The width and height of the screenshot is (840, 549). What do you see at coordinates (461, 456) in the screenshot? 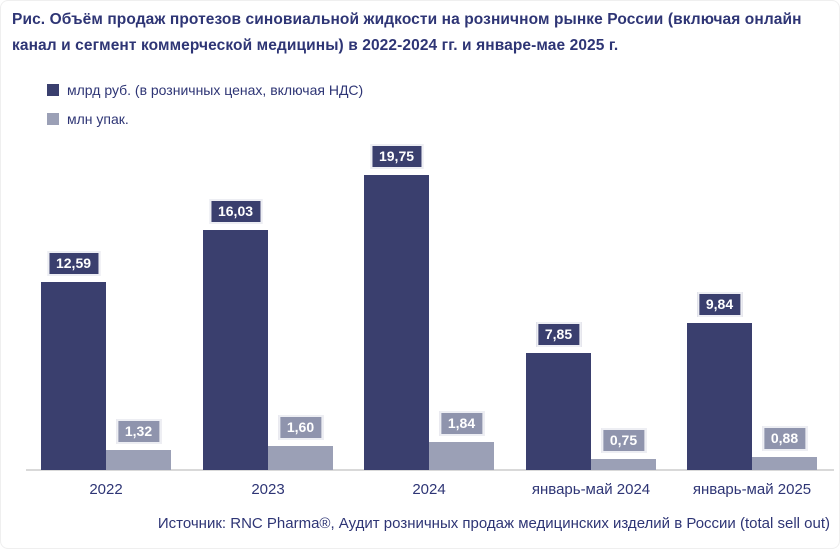
I see `bar-pack-2024` at bounding box center [461, 456].